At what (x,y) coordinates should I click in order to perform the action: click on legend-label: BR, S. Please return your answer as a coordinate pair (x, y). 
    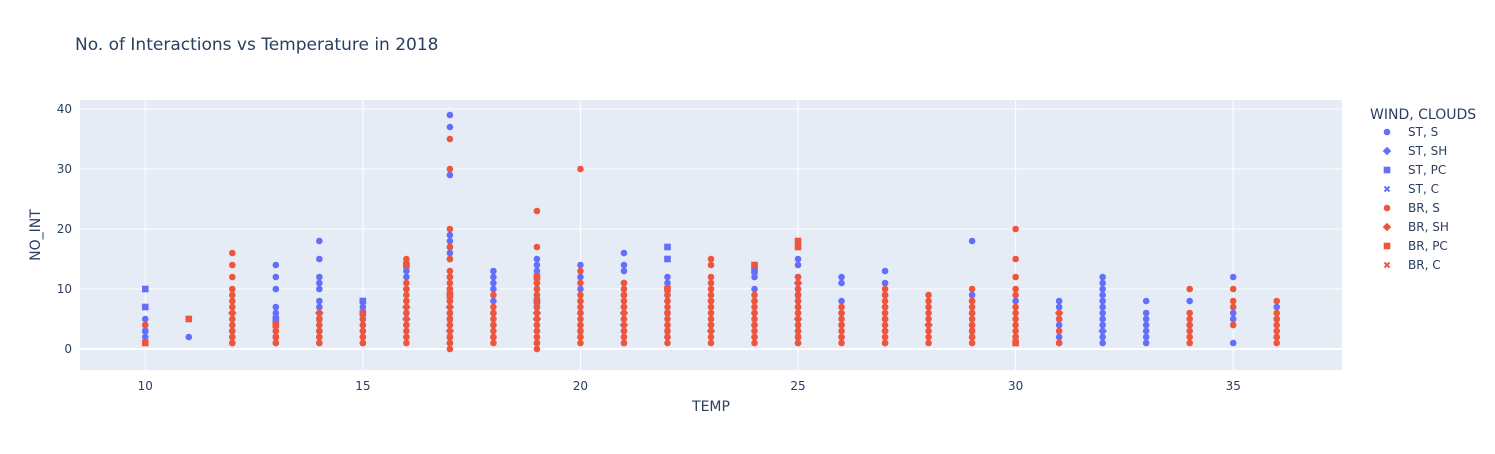
    Looking at the image, I should click on (1424, 208).